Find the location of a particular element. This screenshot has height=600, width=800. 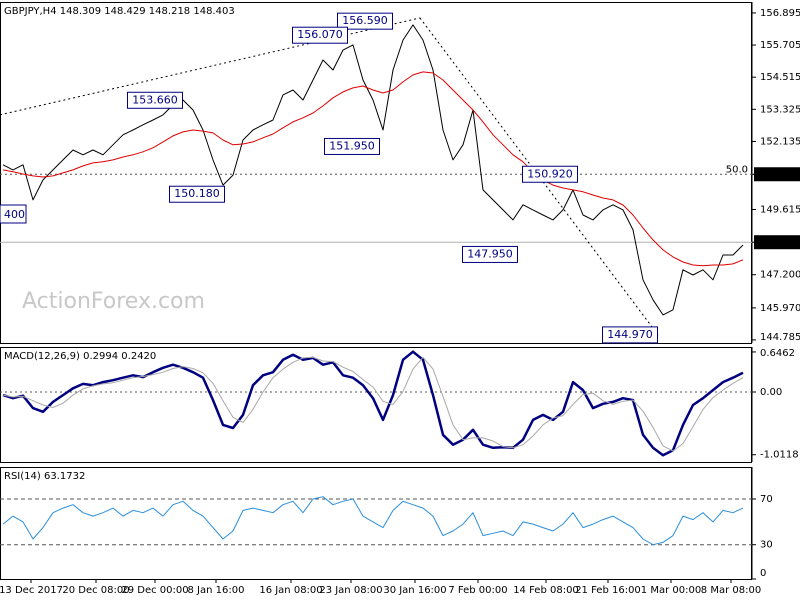

annotation-label: 150.920 is located at coordinates (550, 173).